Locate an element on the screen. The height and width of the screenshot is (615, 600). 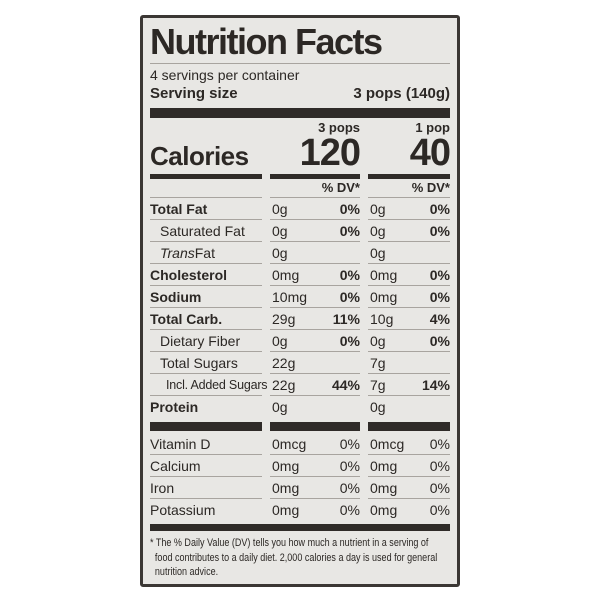
nutrient-row-total-fat: Total Fat 0g 0% 0g 0% is located at coordinates (300, 209).